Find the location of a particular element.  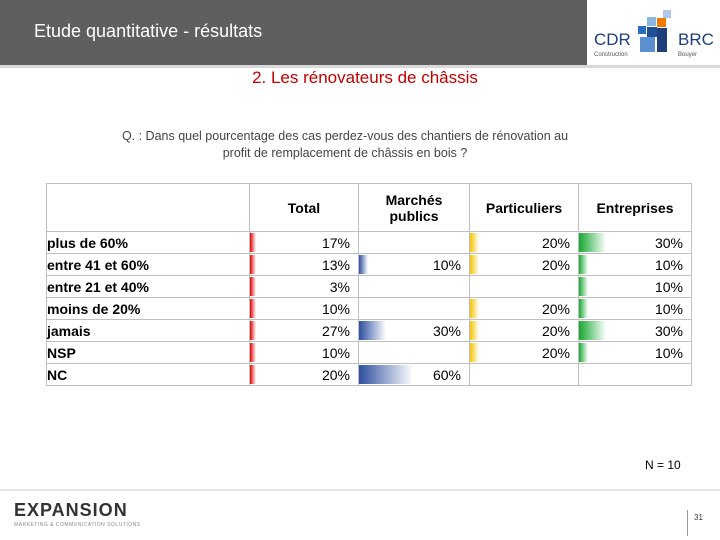

row-label: jamais is located at coordinates (148, 330).